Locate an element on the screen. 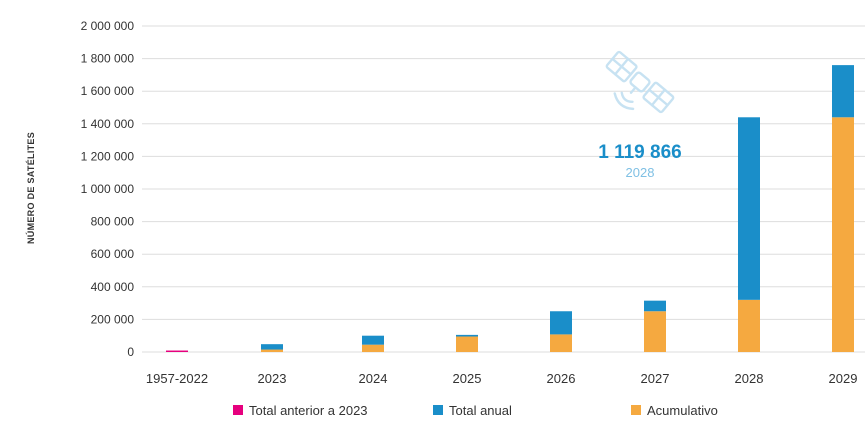 The width and height of the screenshot is (865, 425). y-tick-label: 600 000 is located at coordinates (113, 254).